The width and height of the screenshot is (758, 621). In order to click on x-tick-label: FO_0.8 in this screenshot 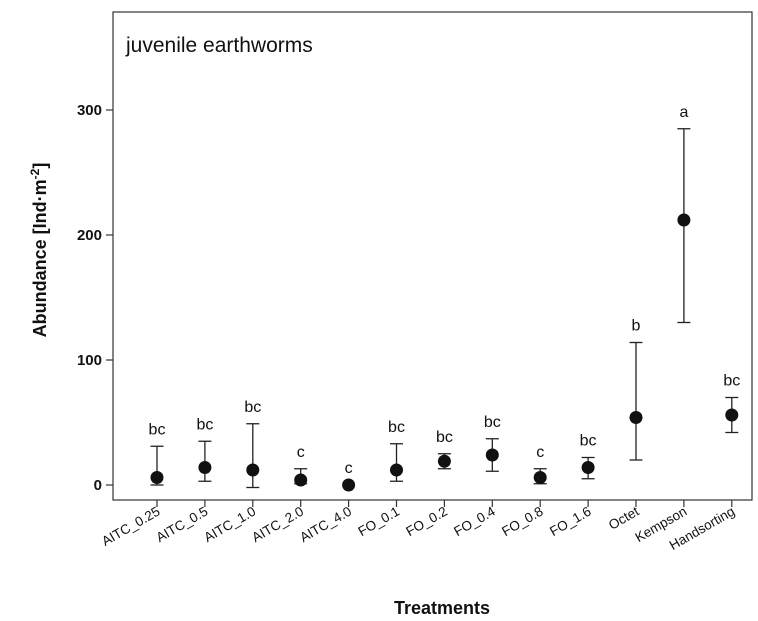, I will do `click(522, 522)`.